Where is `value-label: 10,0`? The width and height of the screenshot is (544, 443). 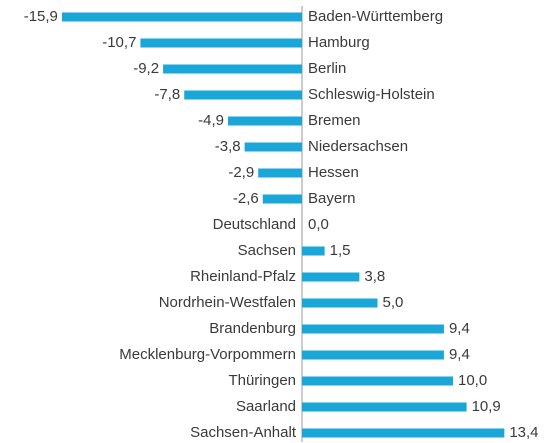
value-label: 10,0 is located at coordinates (472, 380).